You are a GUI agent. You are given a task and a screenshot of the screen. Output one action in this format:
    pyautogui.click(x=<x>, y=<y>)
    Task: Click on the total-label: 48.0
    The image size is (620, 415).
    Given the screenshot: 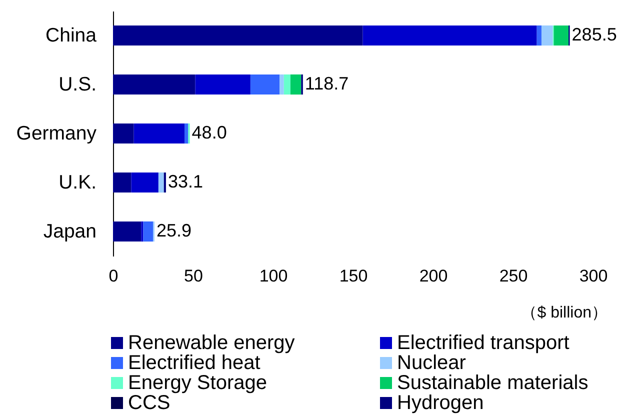 What is the action you would take?
    pyautogui.click(x=209, y=132)
    